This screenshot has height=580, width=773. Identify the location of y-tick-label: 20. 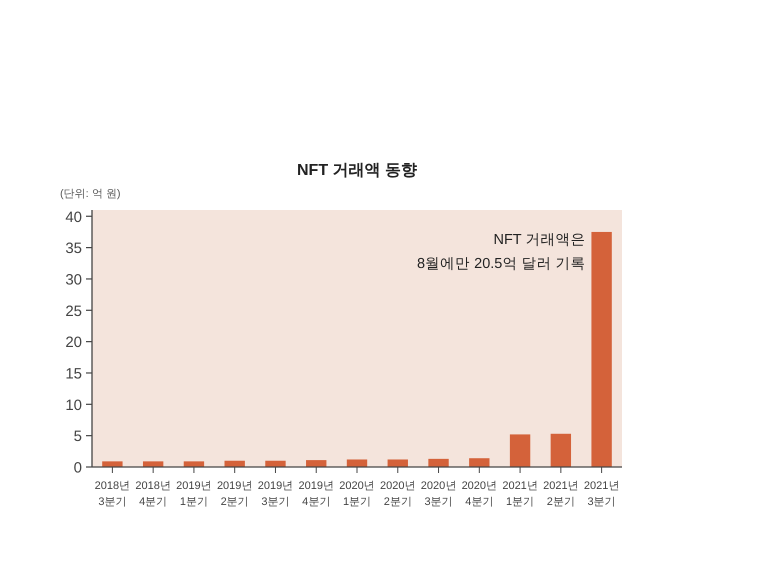
(73, 343).